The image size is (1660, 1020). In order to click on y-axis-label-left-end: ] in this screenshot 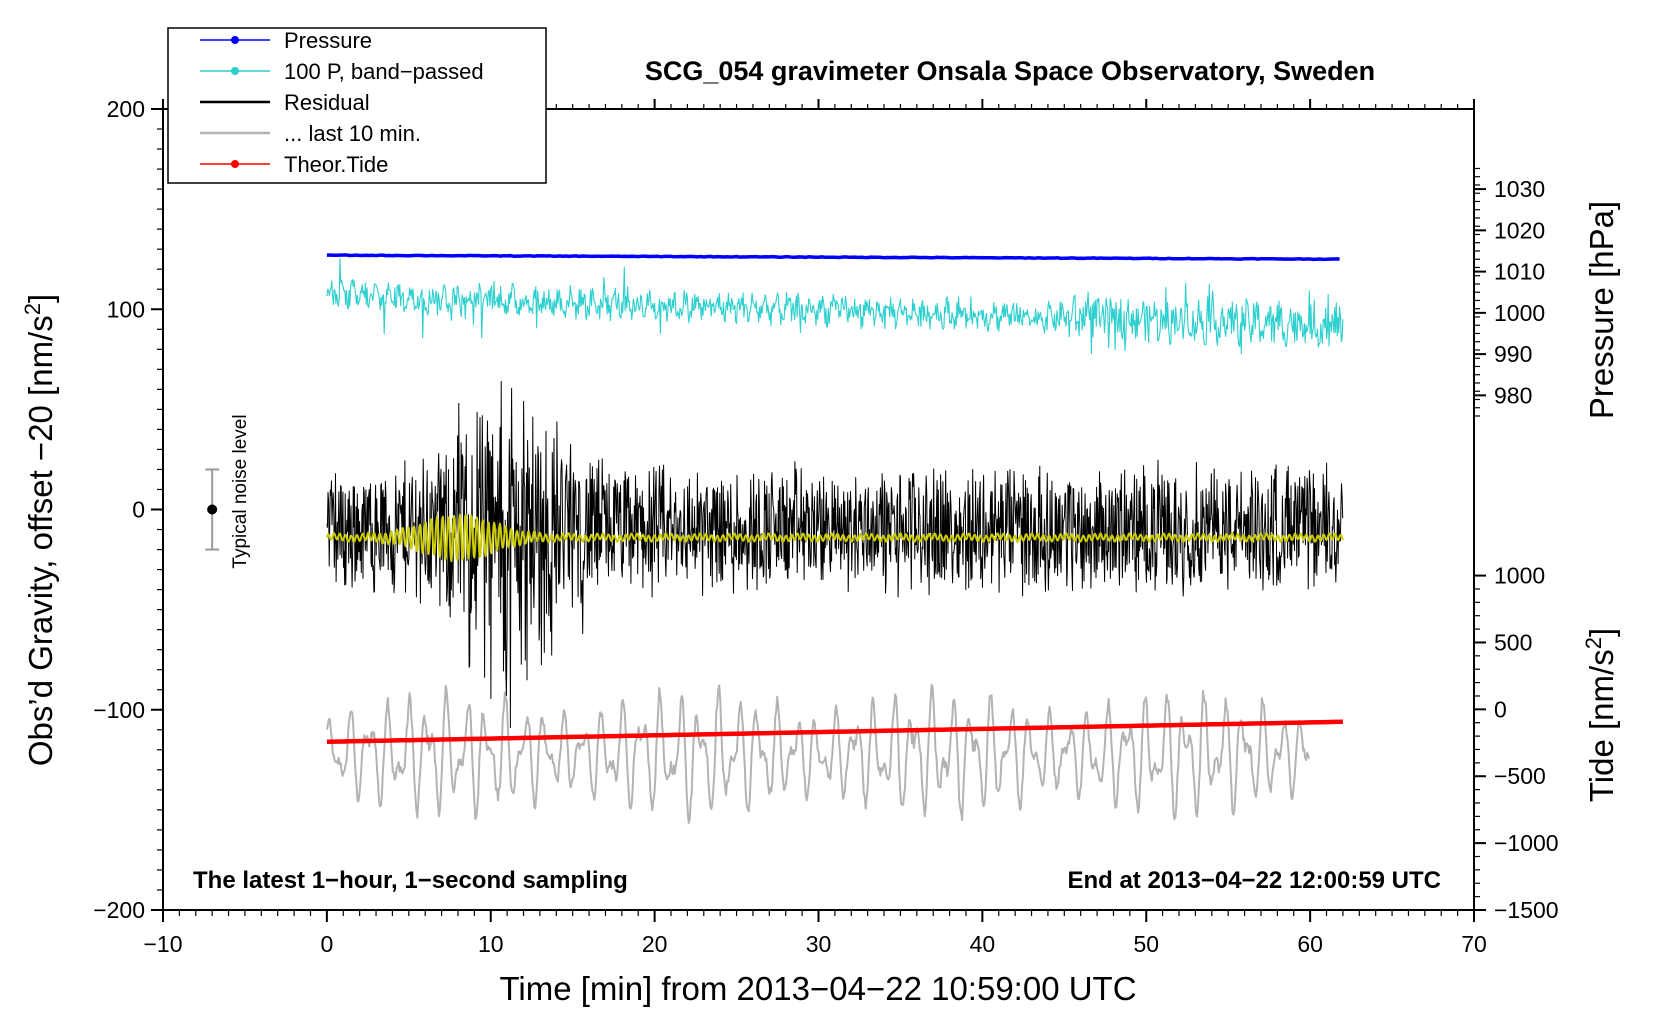, I will do `click(40, 298)`.